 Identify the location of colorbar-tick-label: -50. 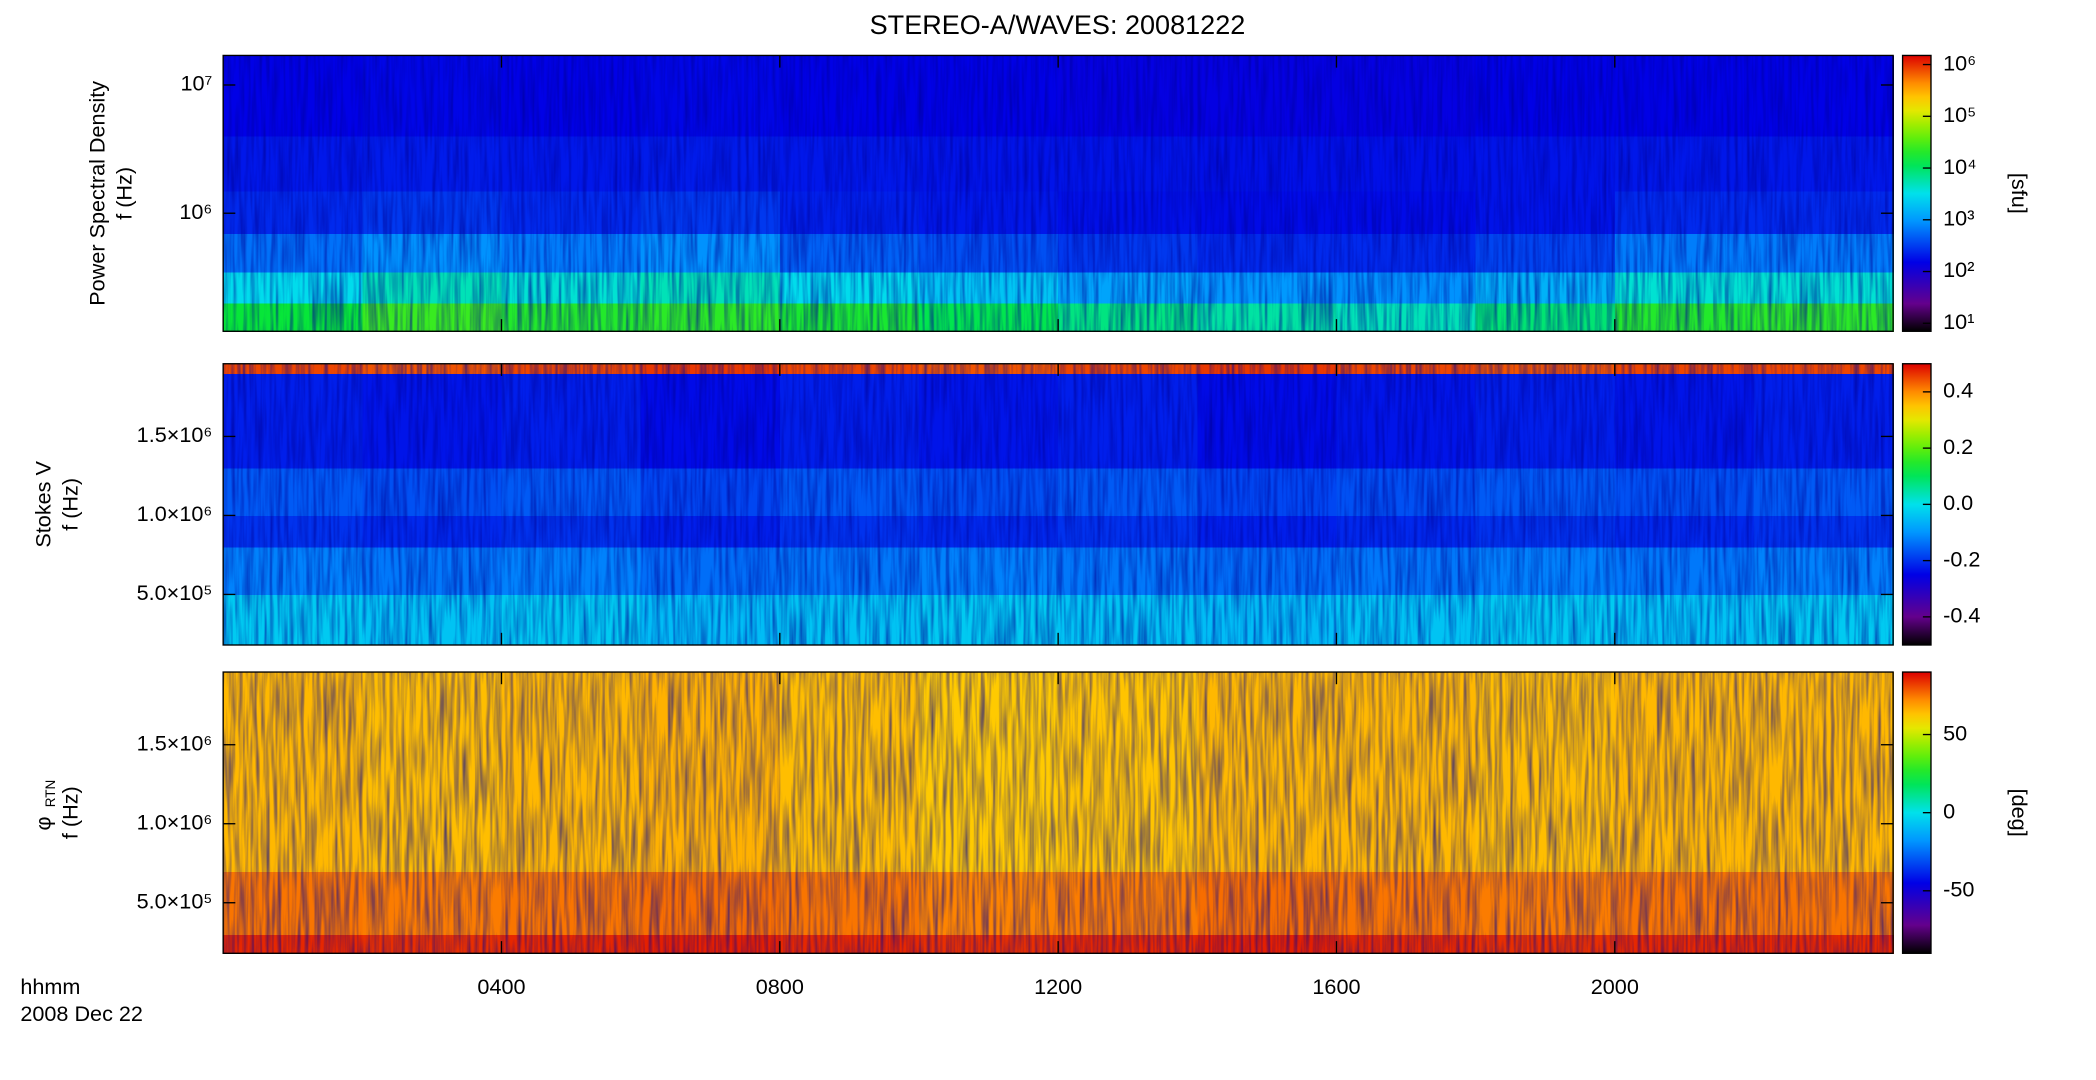
(1958, 889).